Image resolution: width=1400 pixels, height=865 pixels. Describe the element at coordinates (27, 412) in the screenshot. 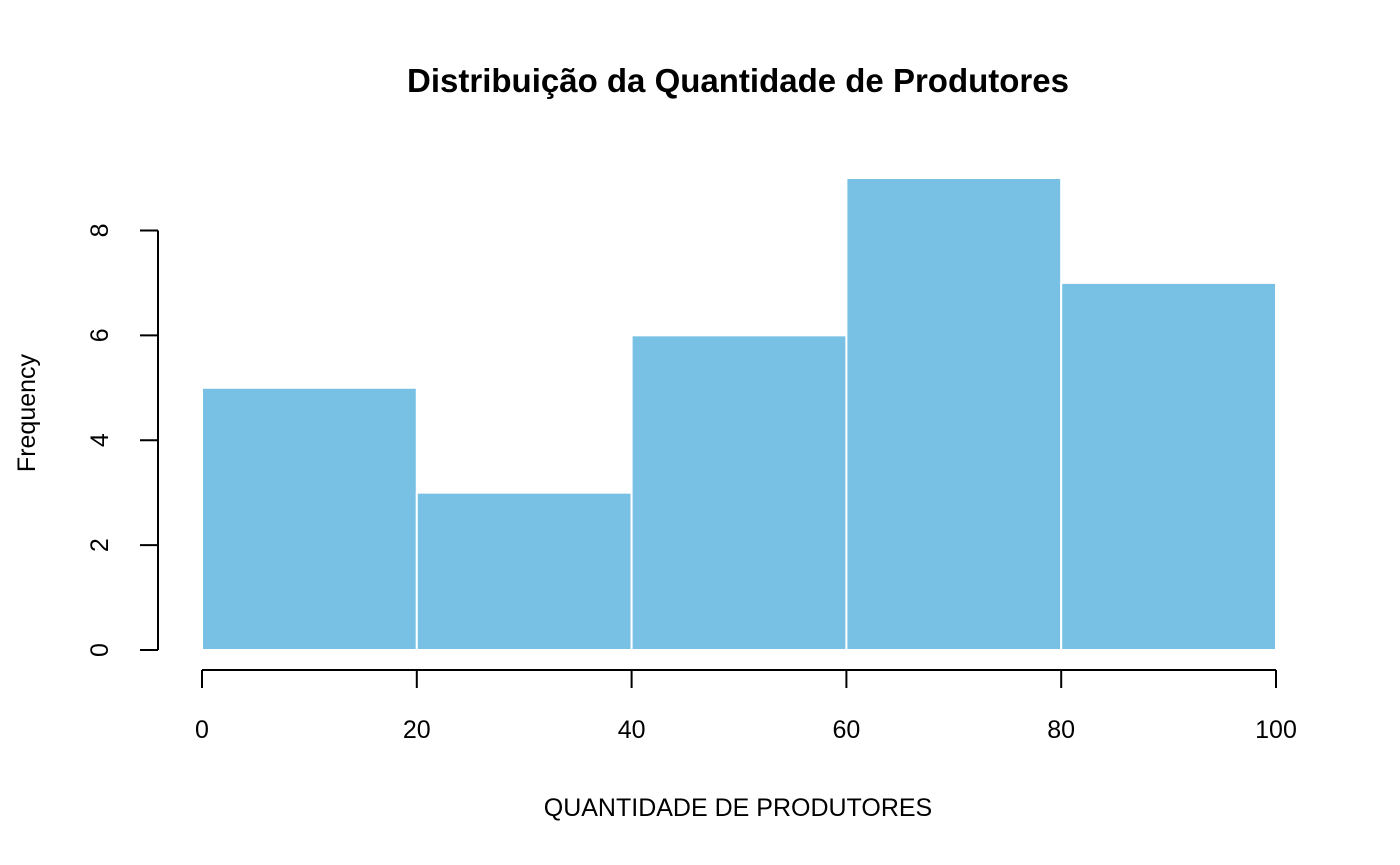

I see `y-axis-title: Frequency` at that location.